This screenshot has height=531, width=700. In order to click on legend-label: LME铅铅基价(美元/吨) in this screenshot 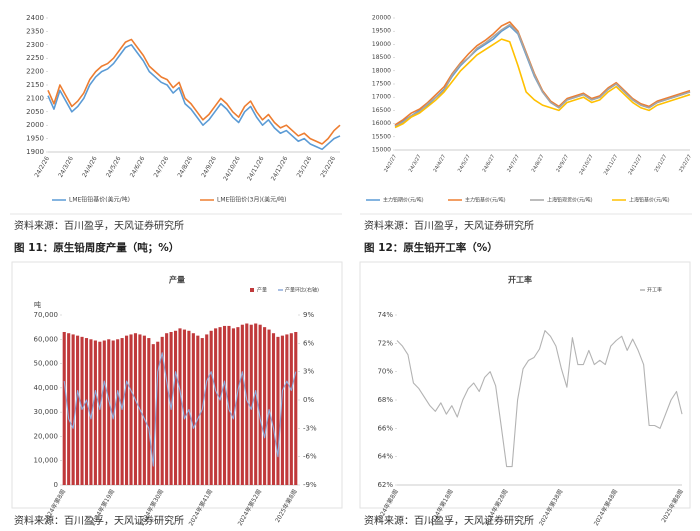, I will do `click(99, 200)`.